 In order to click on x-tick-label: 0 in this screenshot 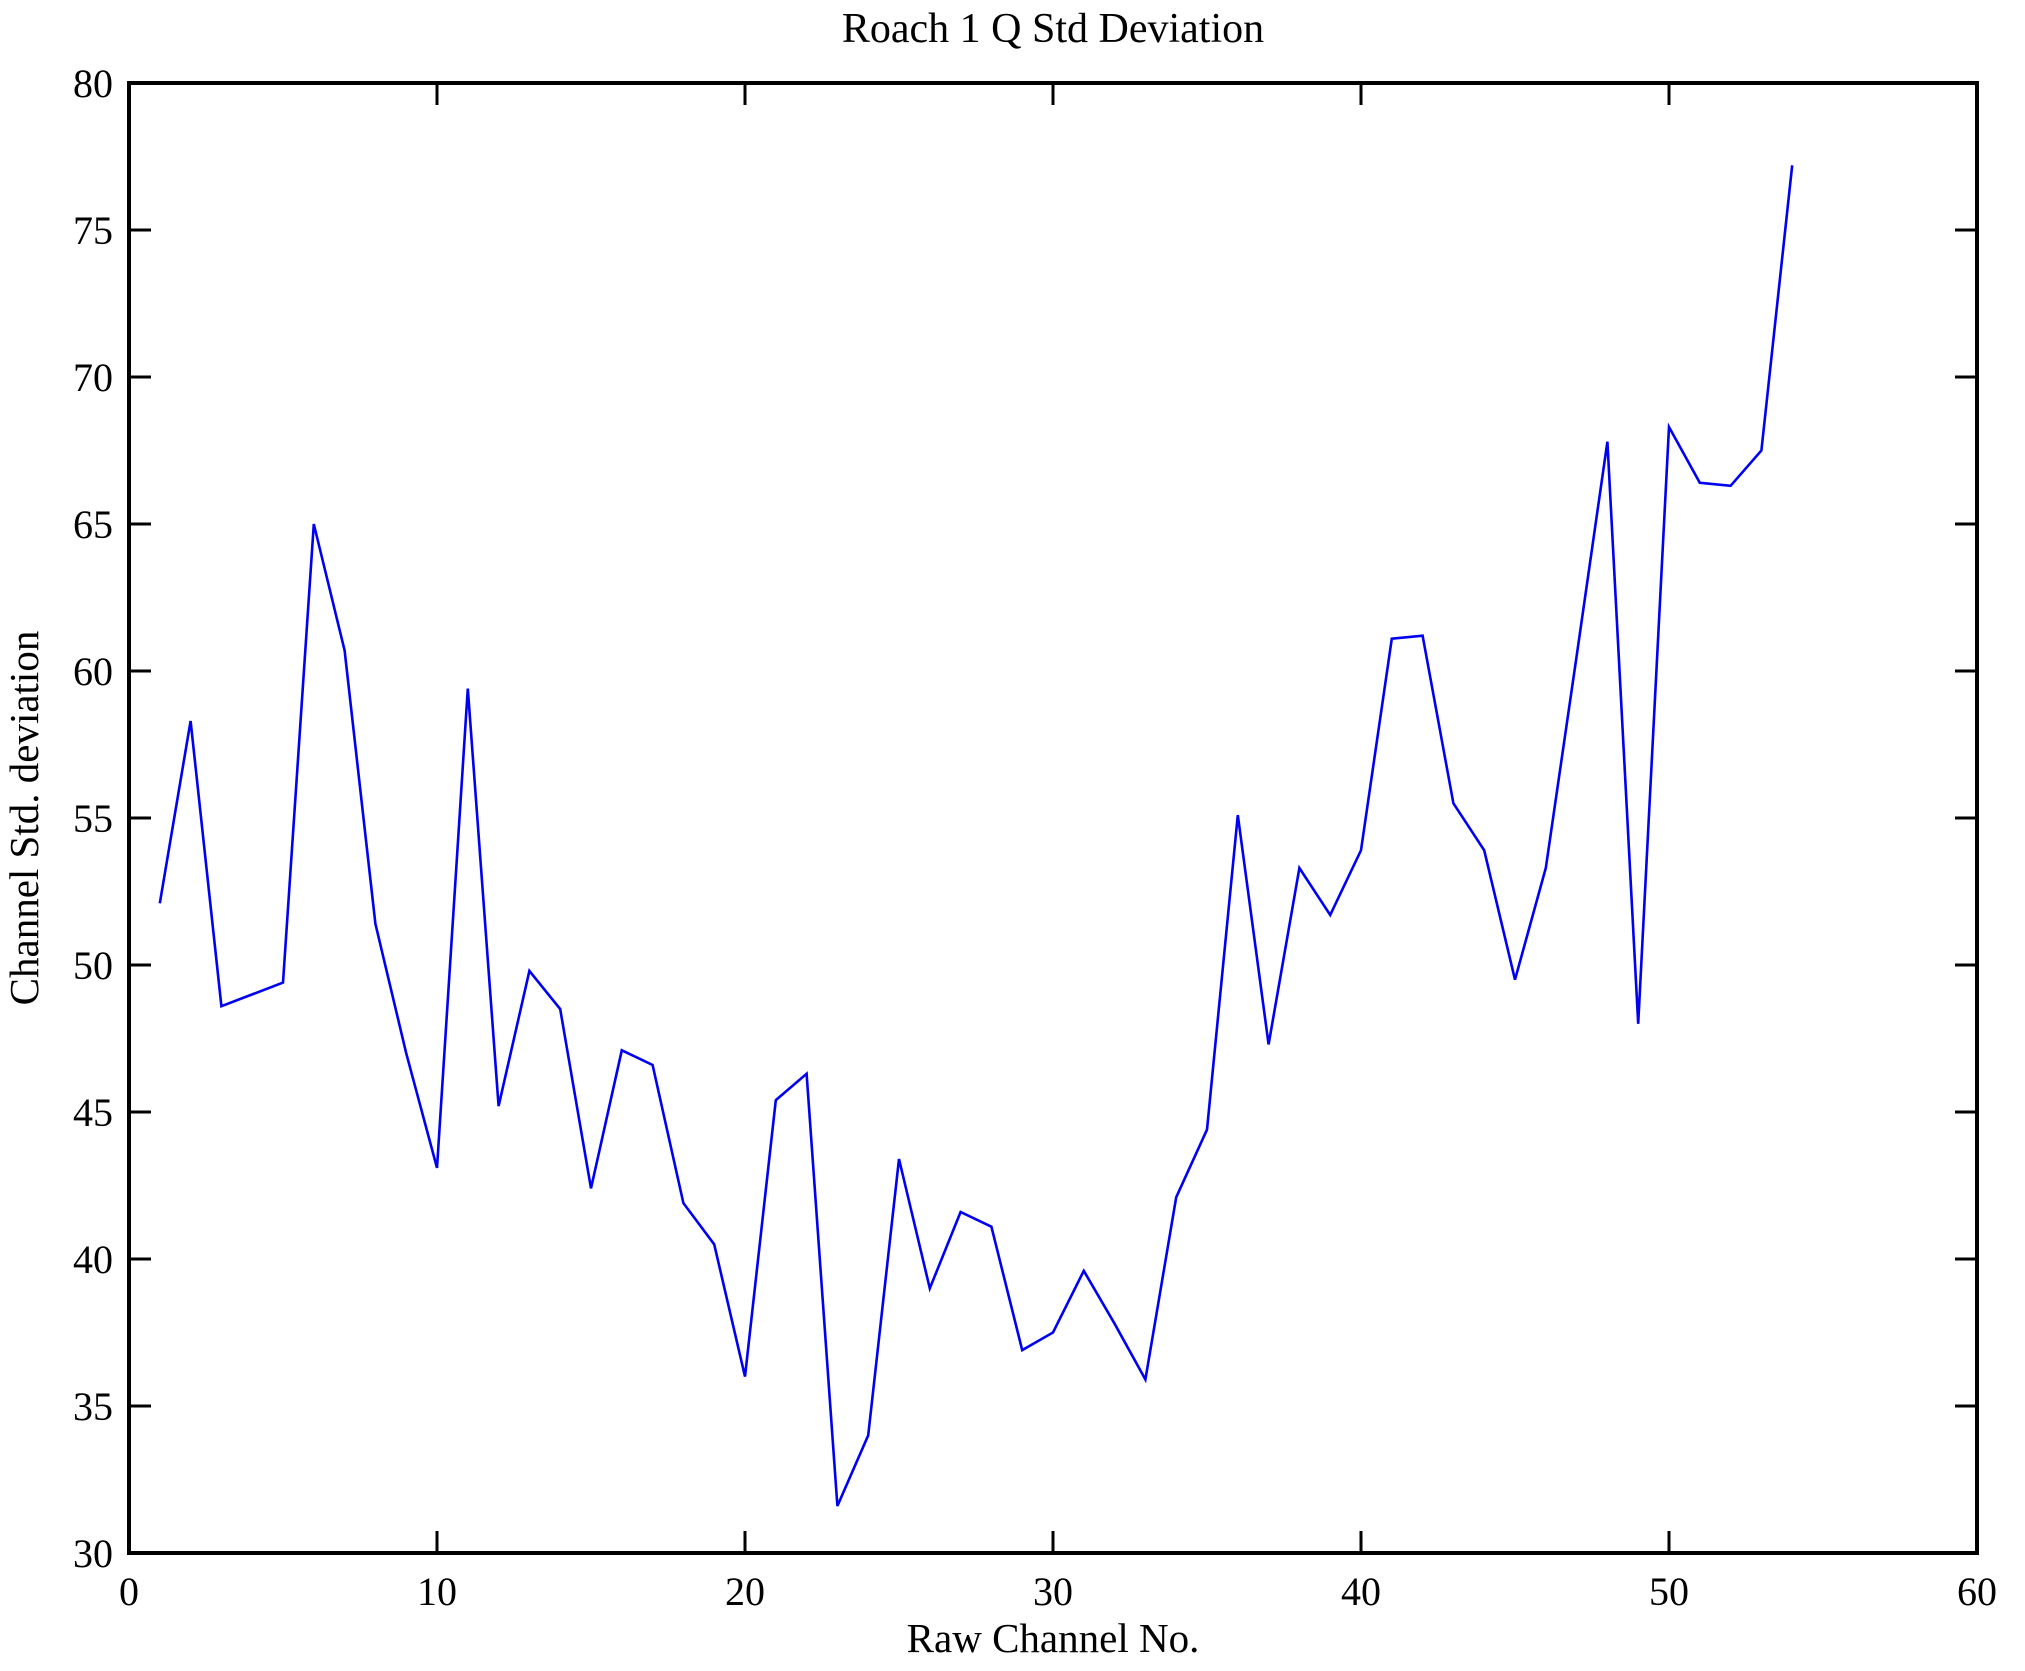, I will do `click(129, 1591)`.